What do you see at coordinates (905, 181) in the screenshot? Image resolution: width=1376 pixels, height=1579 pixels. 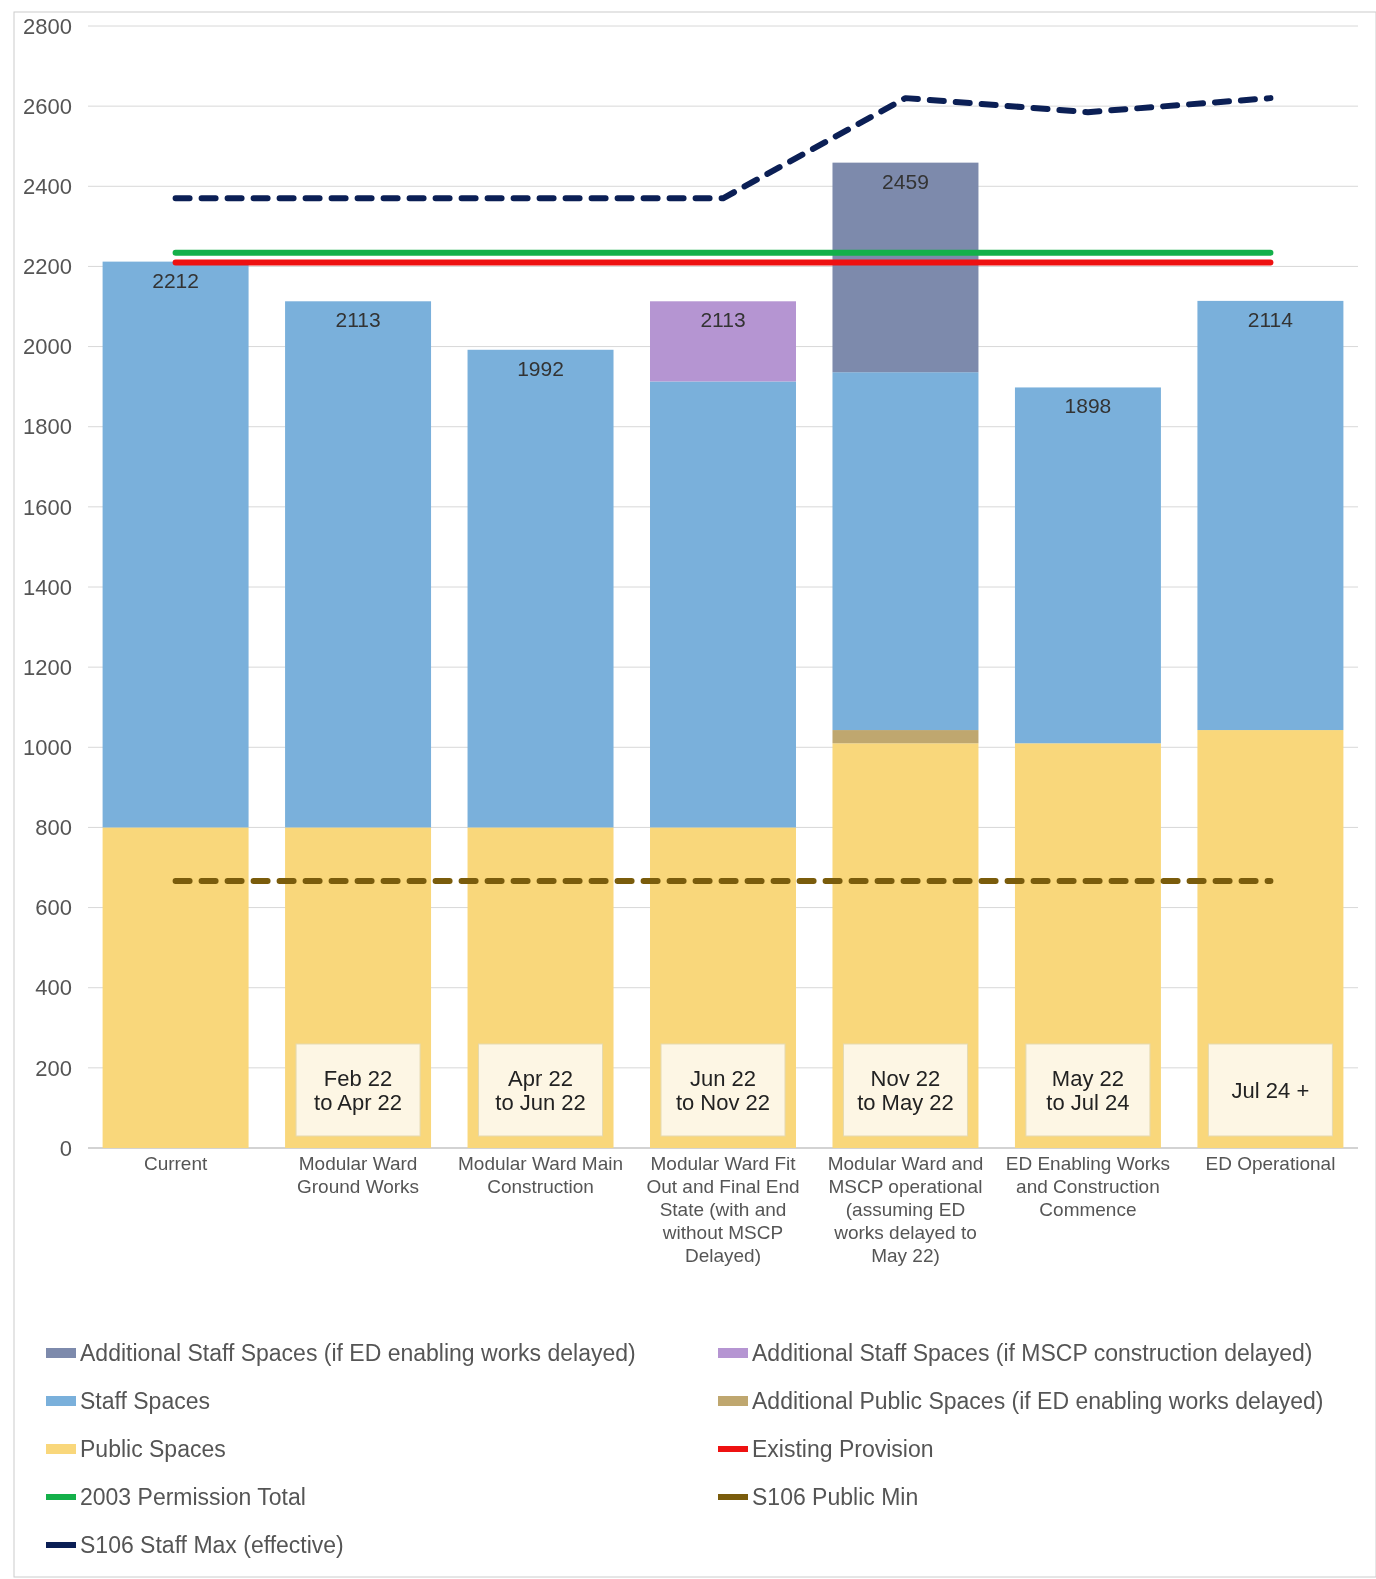 I see `total-label: 2459` at bounding box center [905, 181].